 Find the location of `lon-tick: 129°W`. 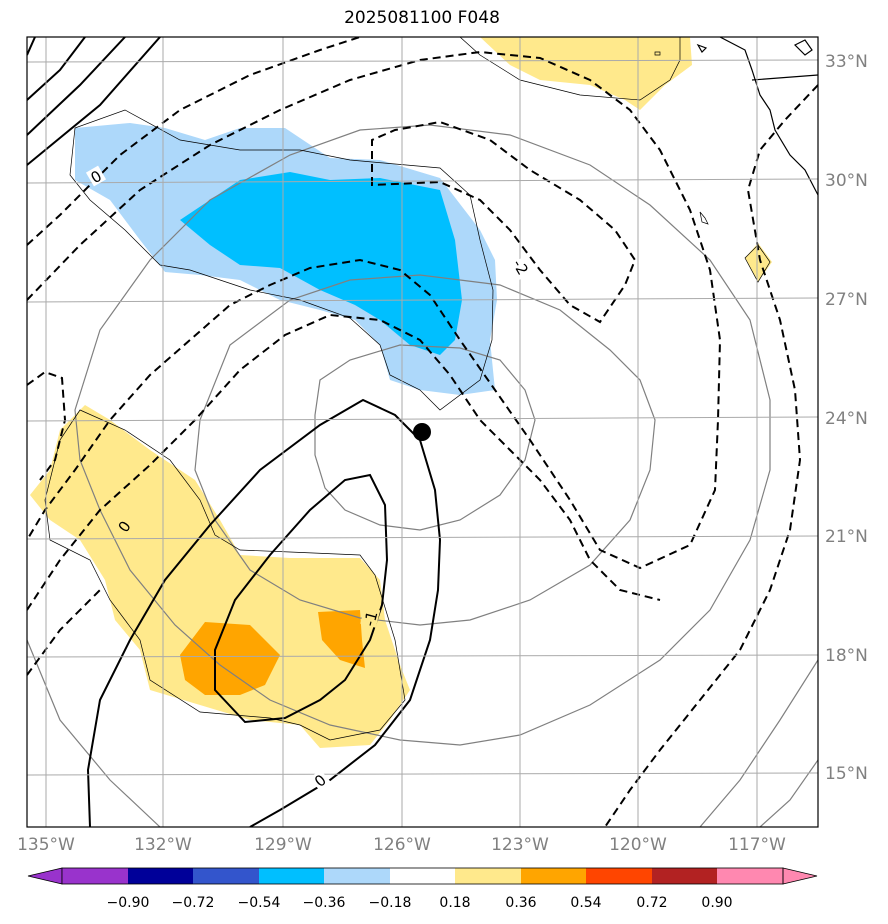

lon-tick: 129°W is located at coordinates (283, 845).